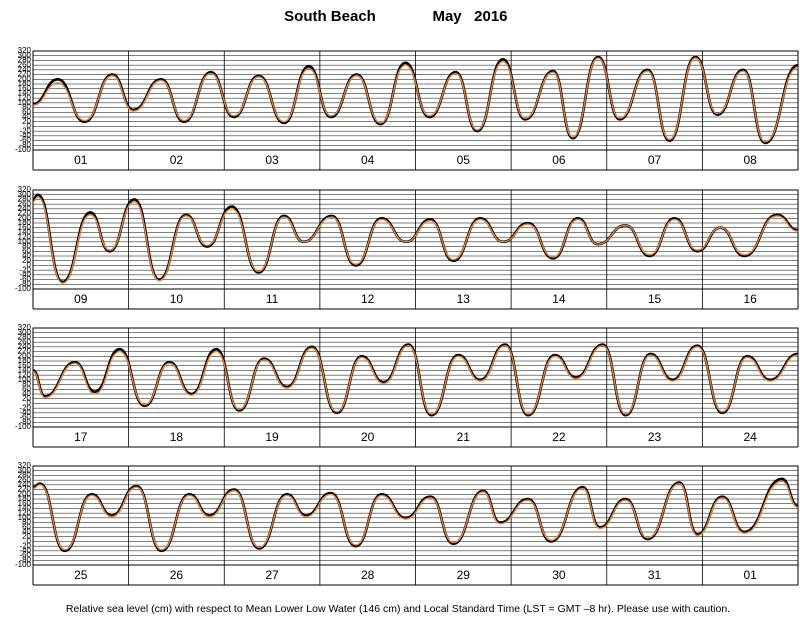 The image size is (800, 618). I want to click on day-label: 24, so click(751, 437).